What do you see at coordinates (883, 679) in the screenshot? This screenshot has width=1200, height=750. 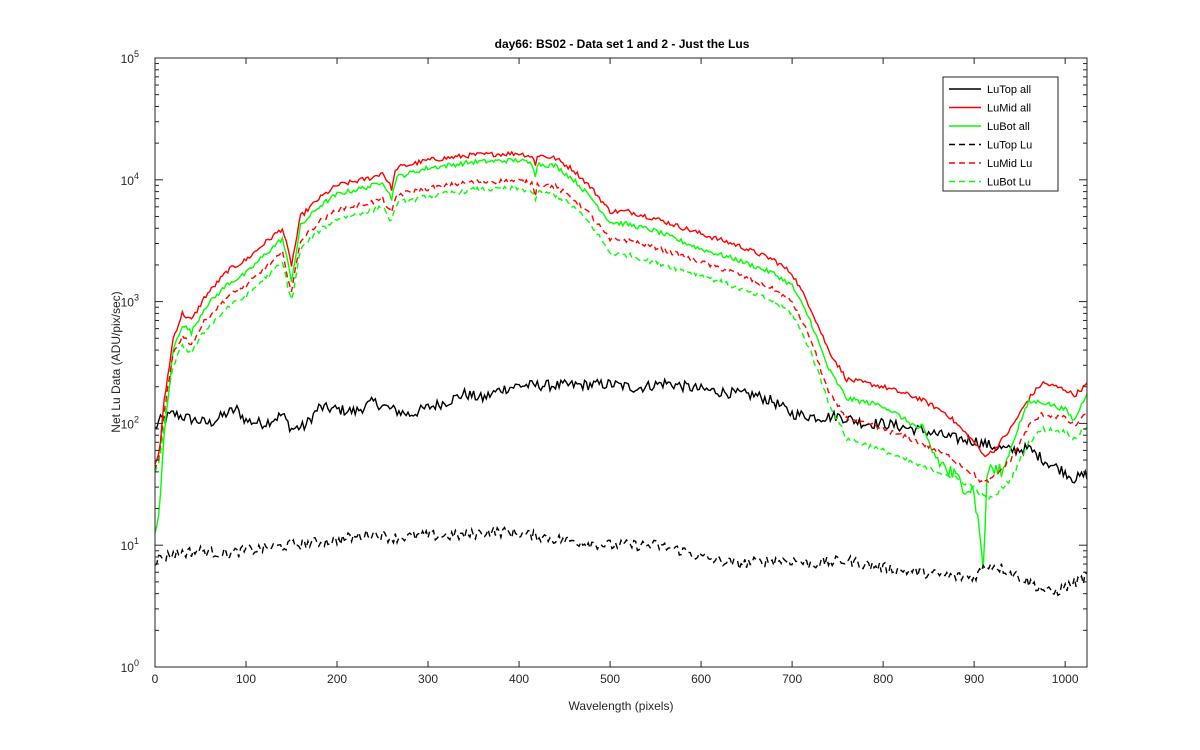 I see `x-tick-label: 800` at bounding box center [883, 679].